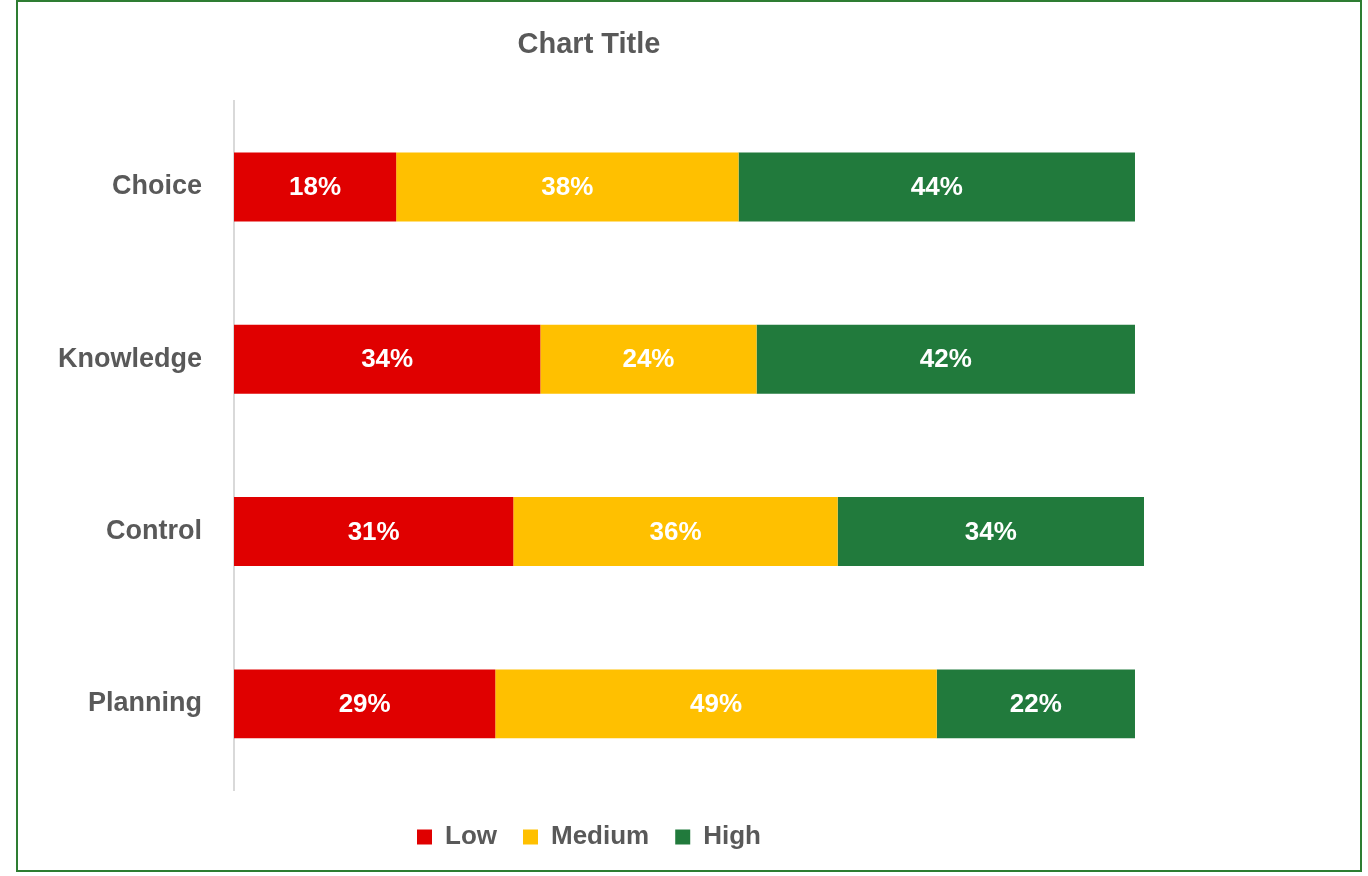 This screenshot has width=1368, height=876. Describe the element at coordinates (589, 43) in the screenshot. I see `chart-title: Chart Title` at that location.